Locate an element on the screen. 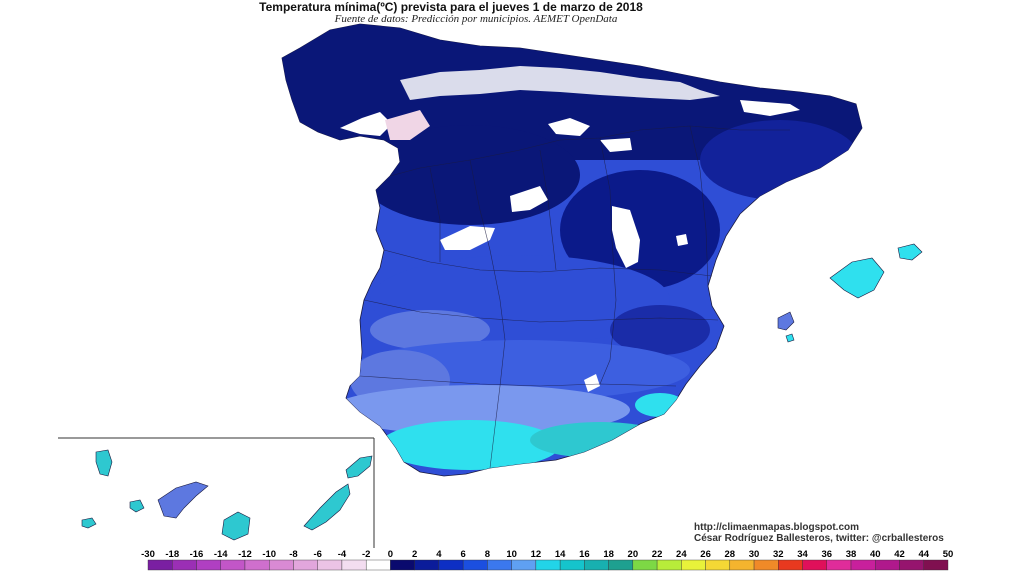 This screenshot has width=1024, height=576. legend-label: 32 is located at coordinates (778, 554).